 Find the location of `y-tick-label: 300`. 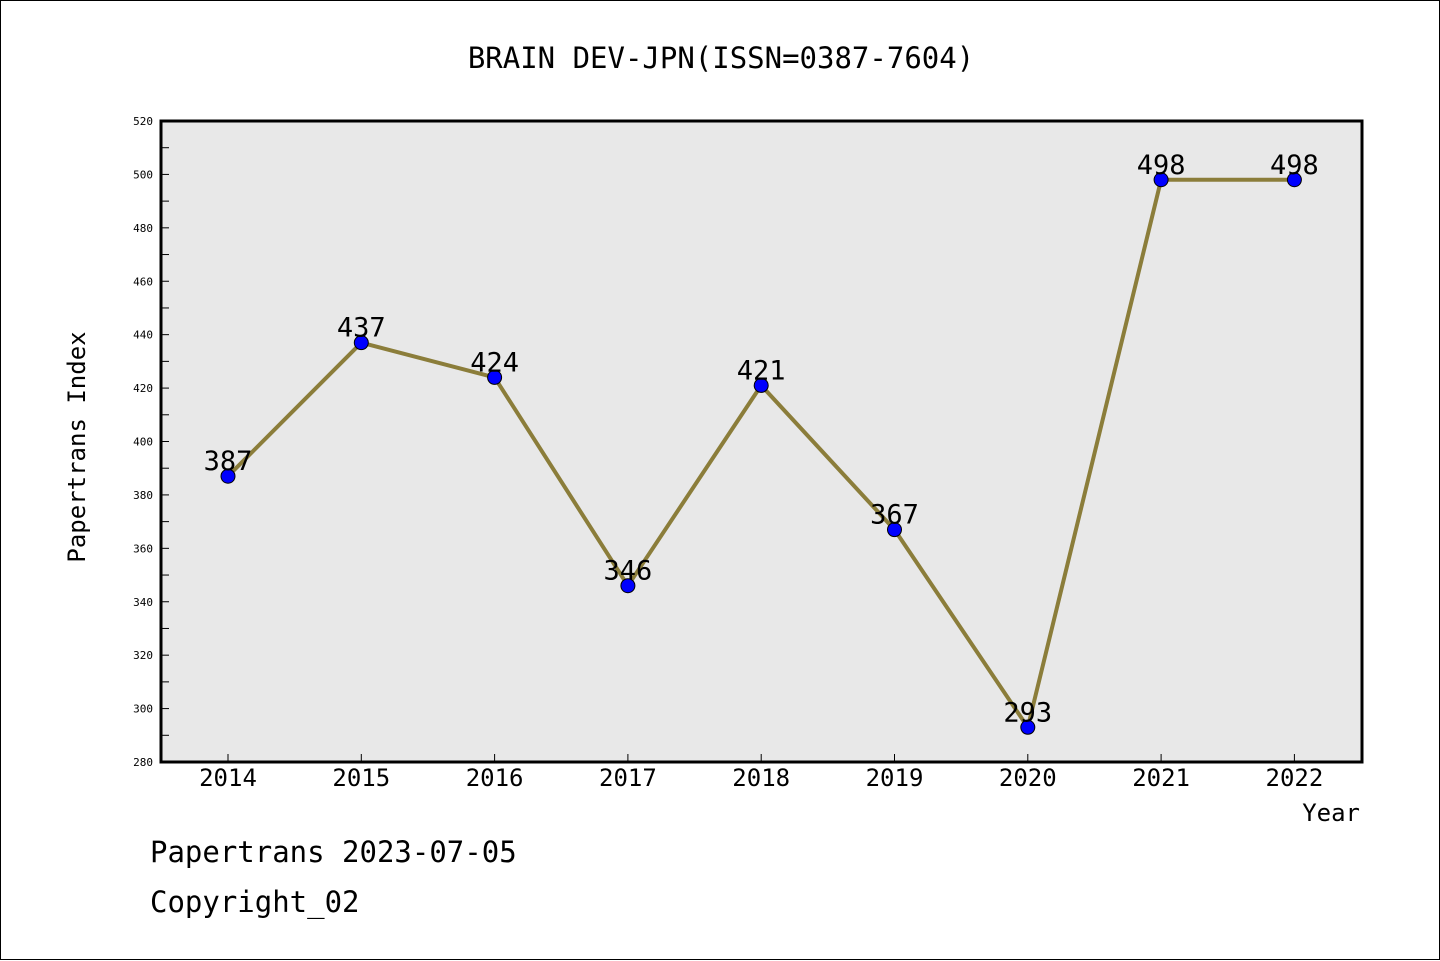

y-tick-label: 300 is located at coordinates (143, 709).